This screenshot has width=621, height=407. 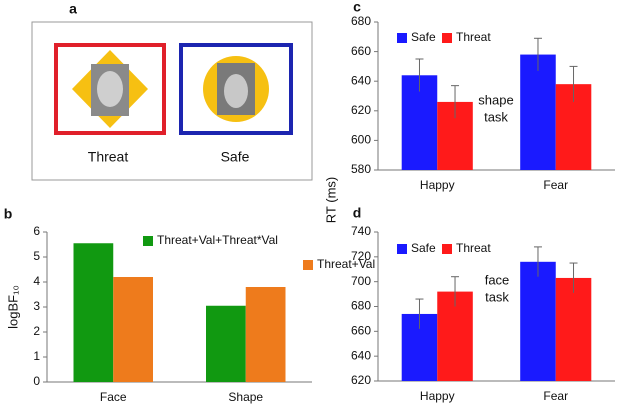 What do you see at coordinates (361, 281) in the screenshot?
I see `y-tick-label: 700` at bounding box center [361, 281].